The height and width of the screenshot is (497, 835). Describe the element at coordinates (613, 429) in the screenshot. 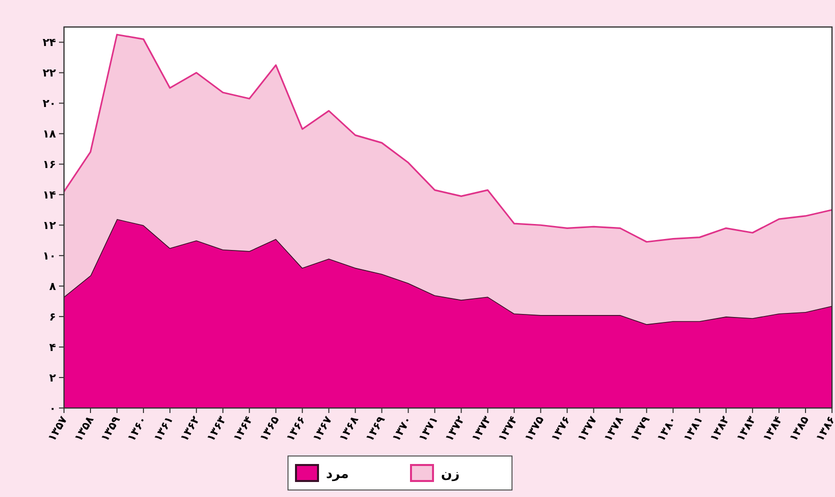

I see `x-tick-label: ۱۳۷۸` at that location.